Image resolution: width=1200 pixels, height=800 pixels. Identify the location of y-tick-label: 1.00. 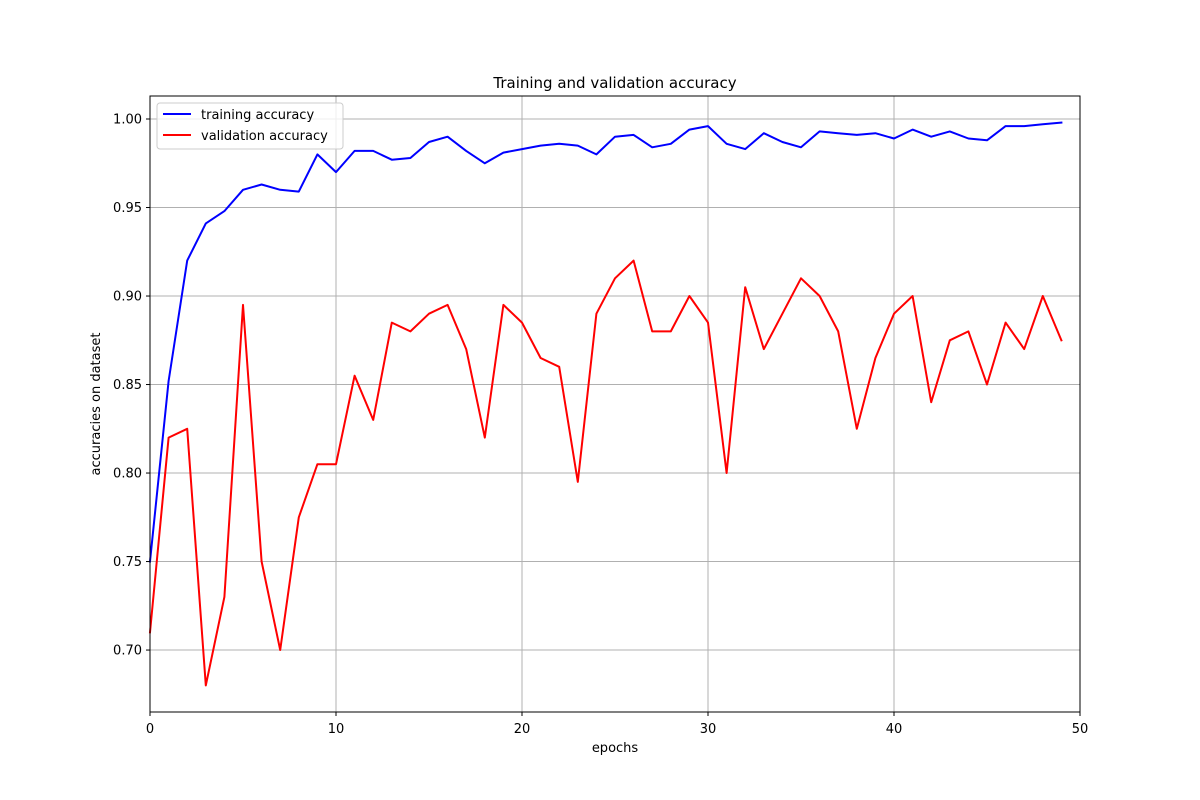
(127, 120).